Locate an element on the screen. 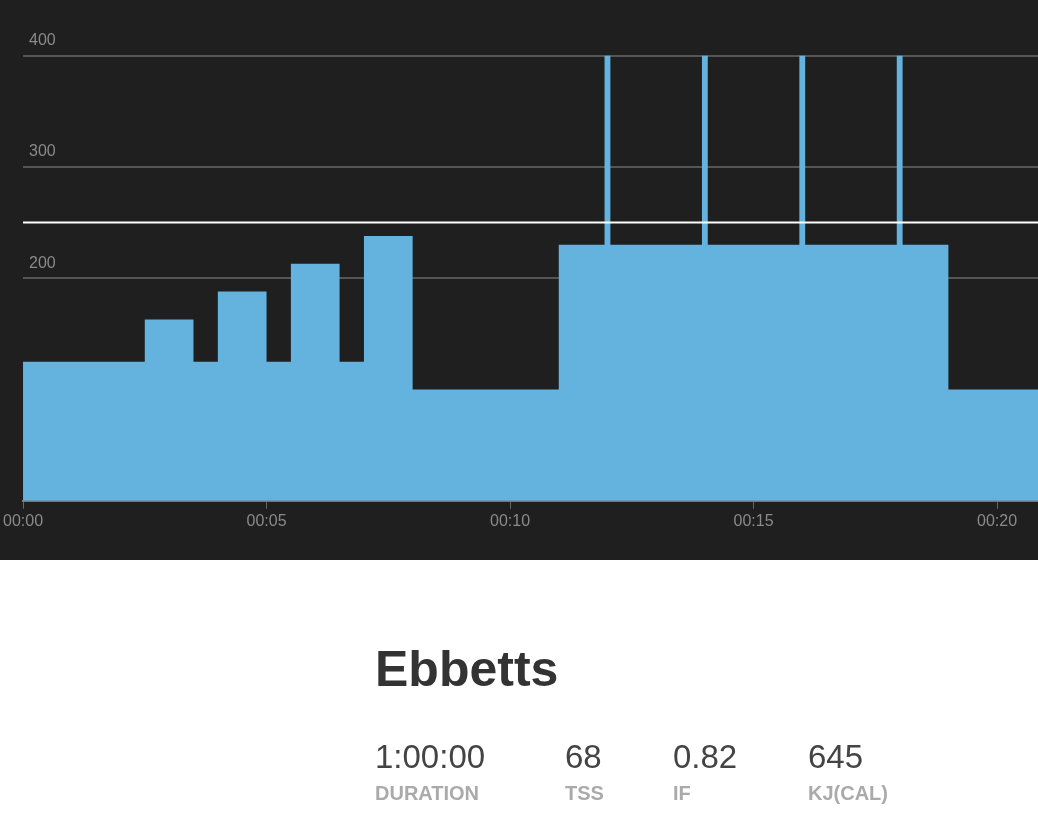 This screenshot has height=830, width=1038. y-tick-label: 300 is located at coordinates (42, 151).